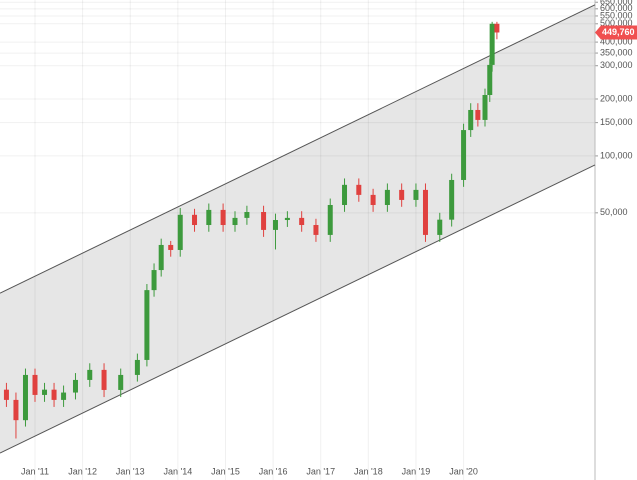 This screenshot has width=637, height=480. What do you see at coordinates (616, 8) in the screenshot?
I see `y-tick-label: 600,000` at bounding box center [616, 8].